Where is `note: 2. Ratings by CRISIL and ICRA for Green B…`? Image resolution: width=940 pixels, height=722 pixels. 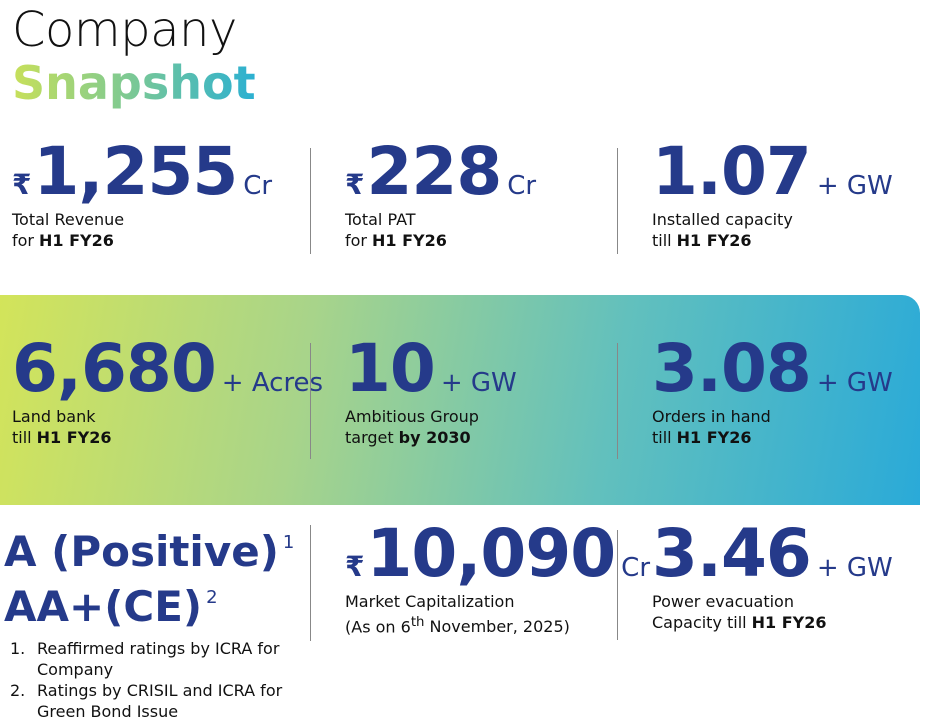
note: 2. Ratings by CRISIL and ICRA for Green B… is located at coordinates (155, 701).